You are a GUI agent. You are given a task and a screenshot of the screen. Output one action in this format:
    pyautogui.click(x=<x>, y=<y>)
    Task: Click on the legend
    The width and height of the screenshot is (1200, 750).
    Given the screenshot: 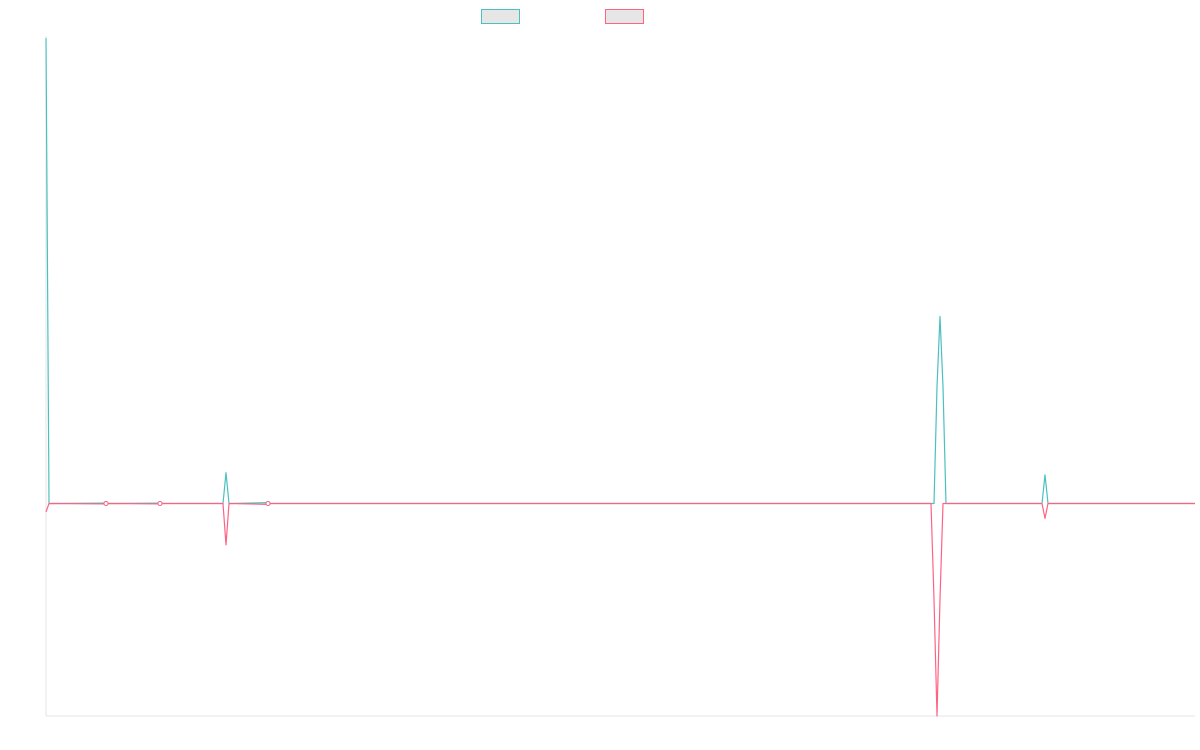 What is the action you would take?
    pyautogui.click(x=600, y=15)
    